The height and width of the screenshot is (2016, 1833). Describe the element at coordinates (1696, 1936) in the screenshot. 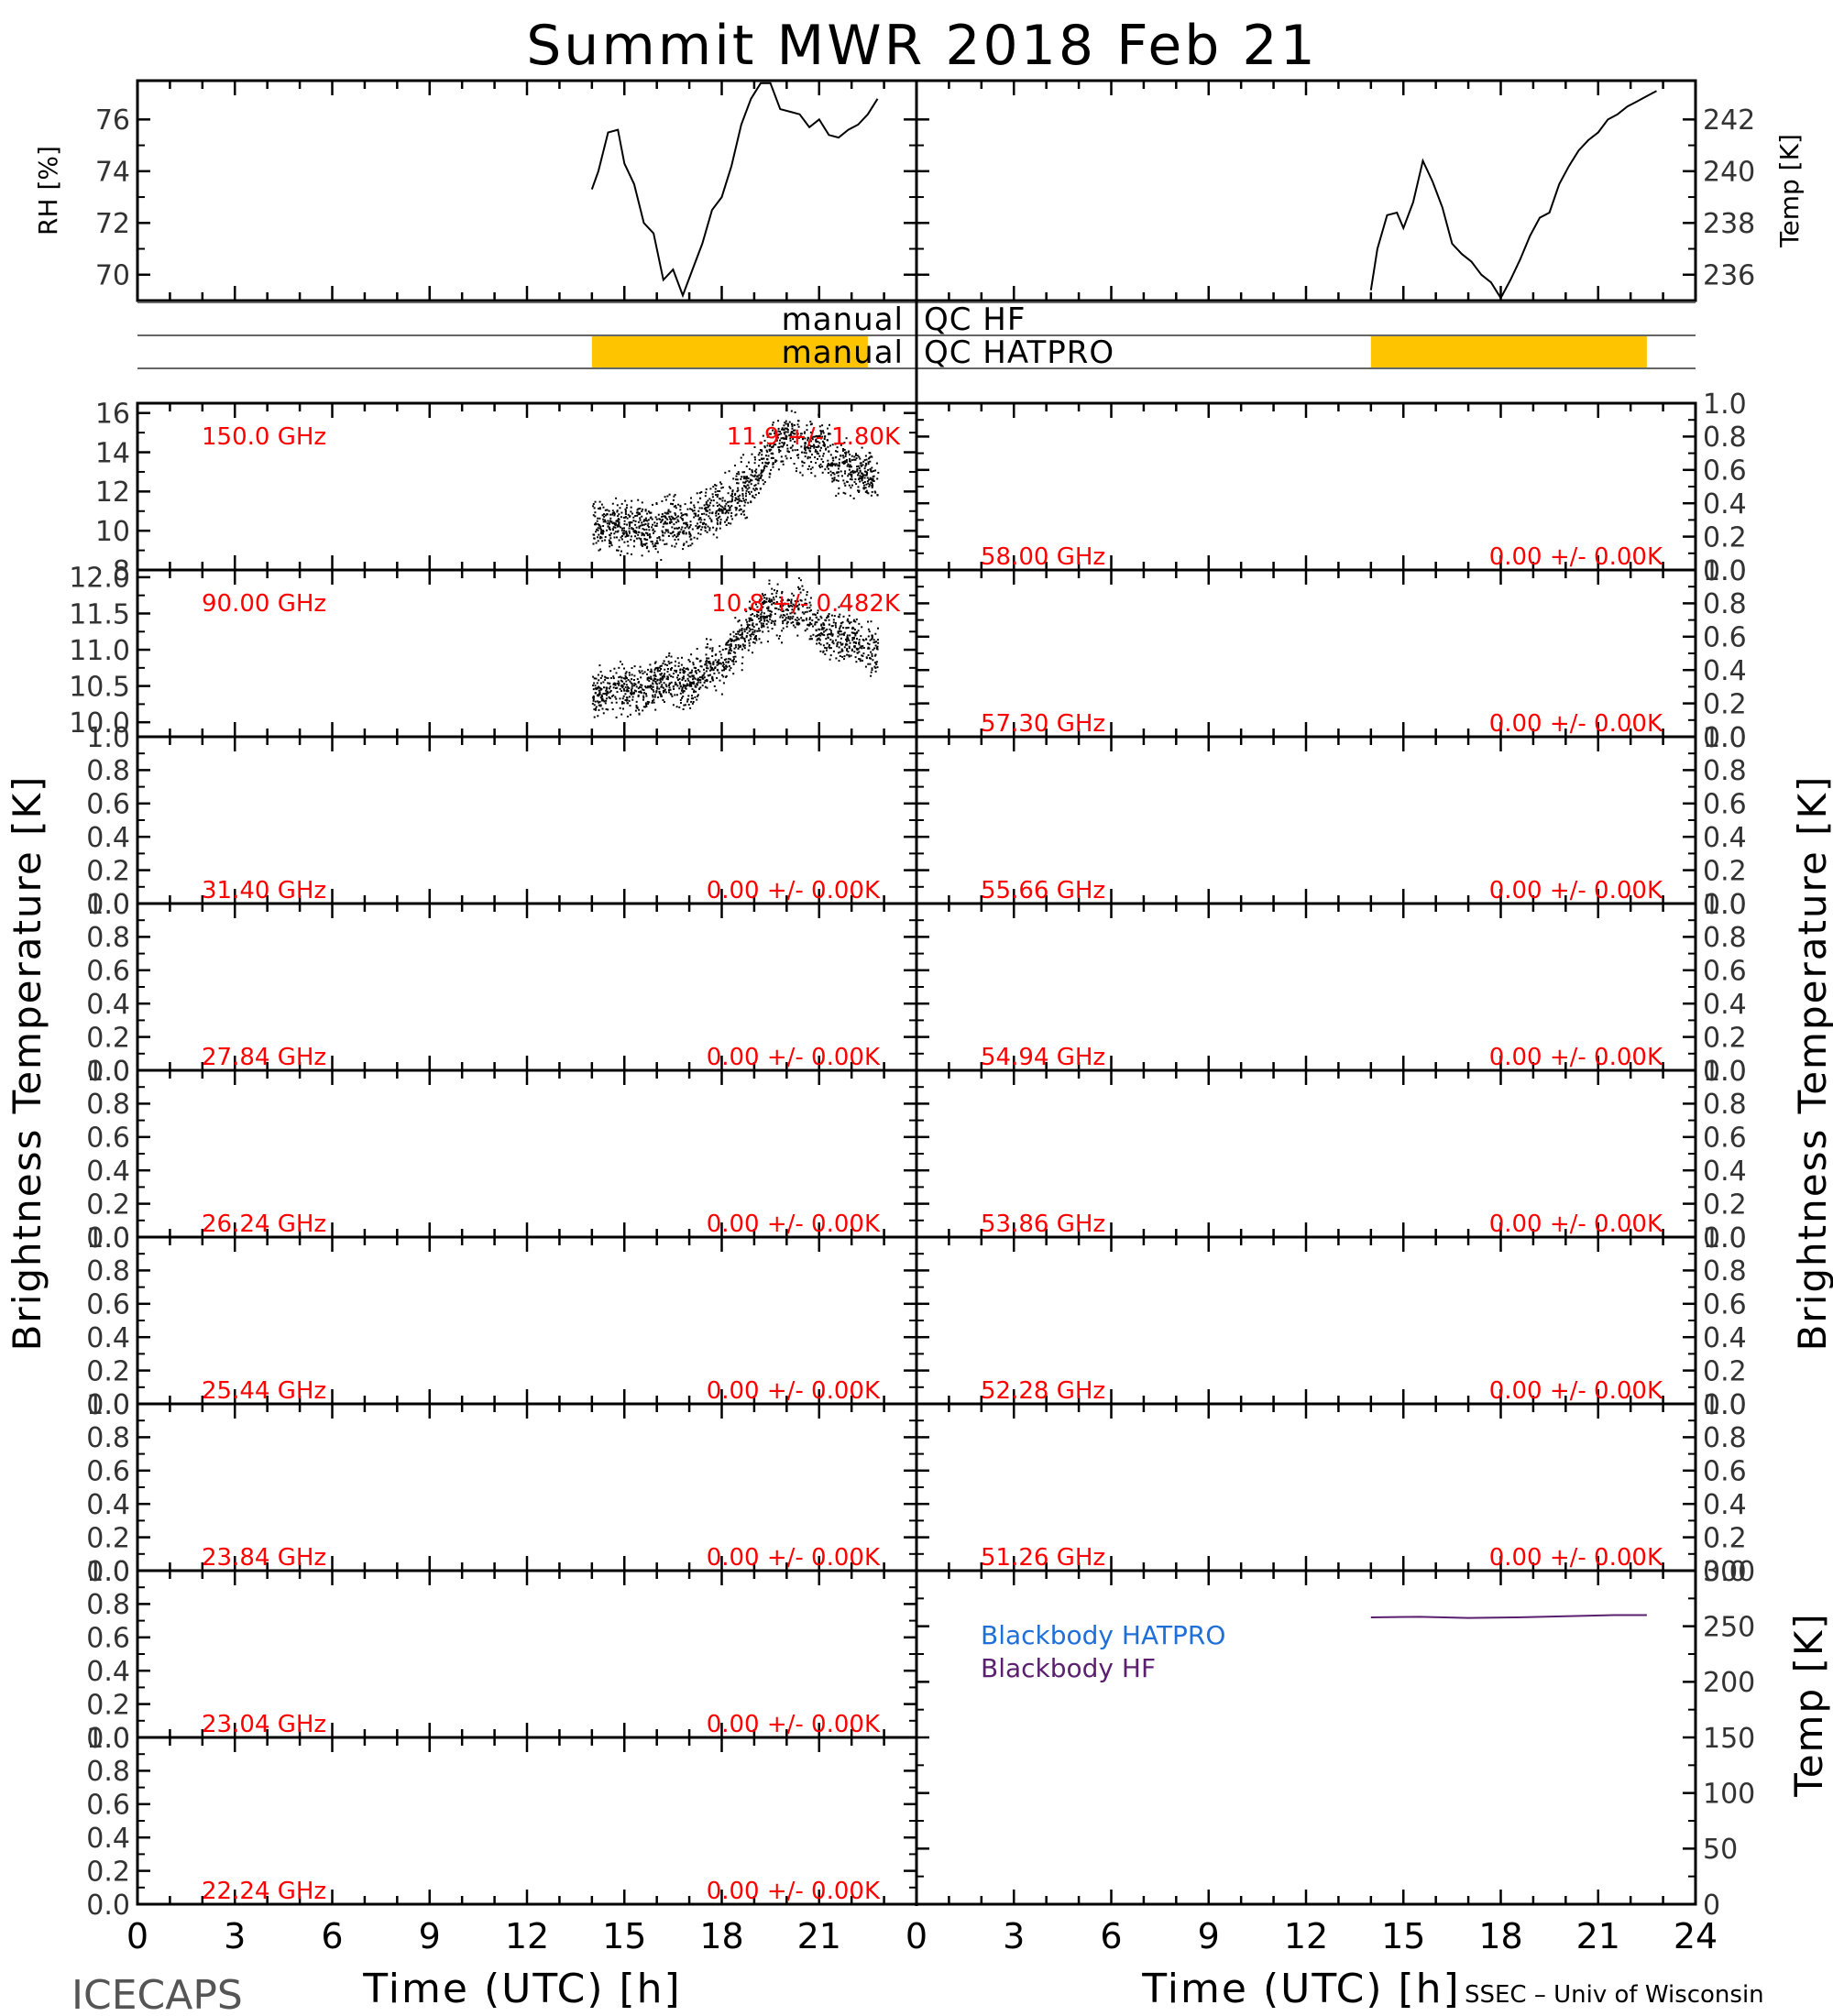

I see `x-tick-label-right: 24` at that location.